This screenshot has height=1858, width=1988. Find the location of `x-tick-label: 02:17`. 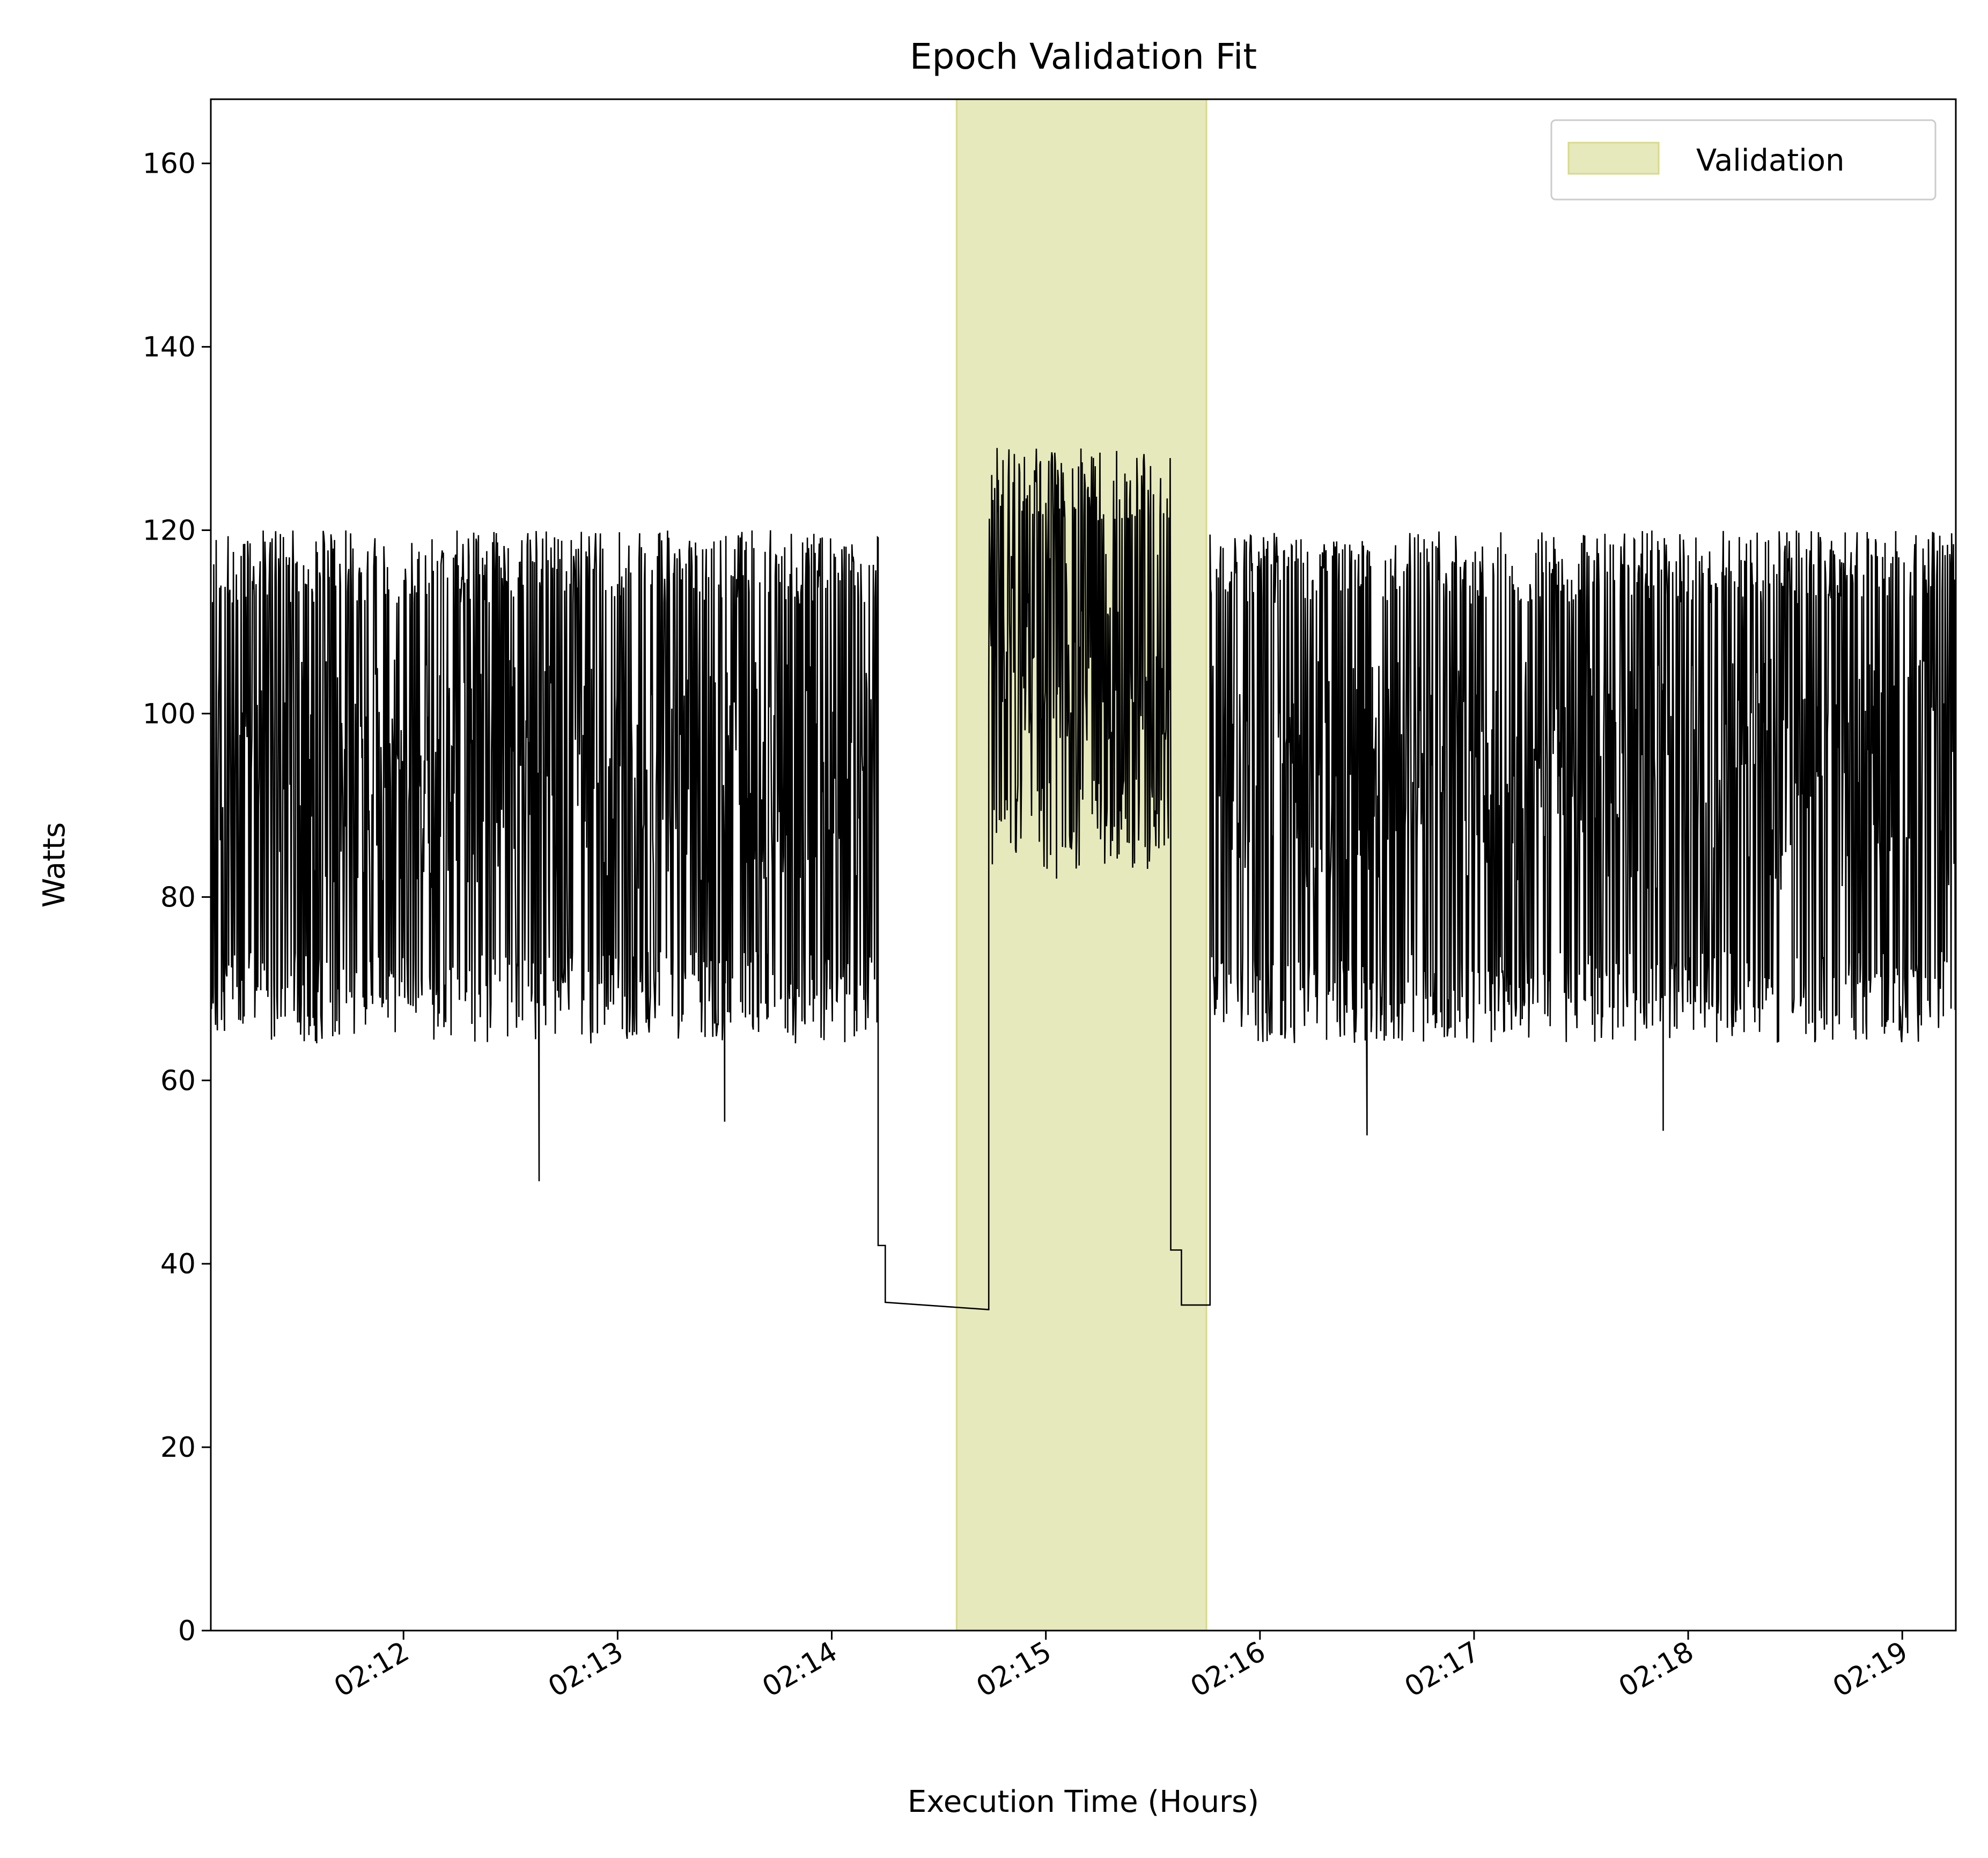

x-tick-label: 02:17 is located at coordinates (1442, 1669).